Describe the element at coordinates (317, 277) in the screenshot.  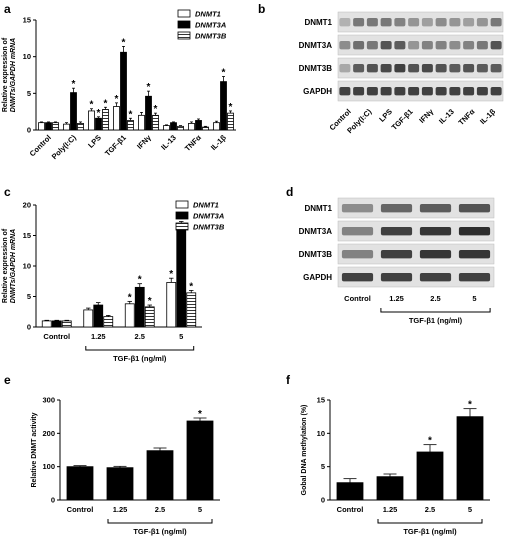
I see `blot-row-label: GAPDH` at that location.